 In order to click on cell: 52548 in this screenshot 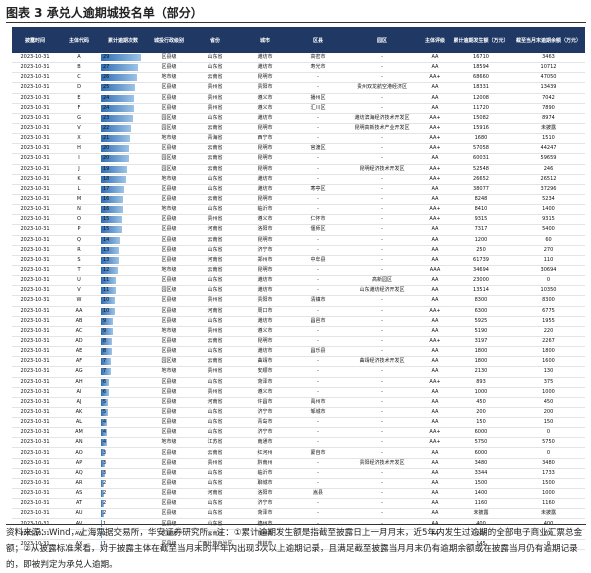, I will do `click(481, 169)`.